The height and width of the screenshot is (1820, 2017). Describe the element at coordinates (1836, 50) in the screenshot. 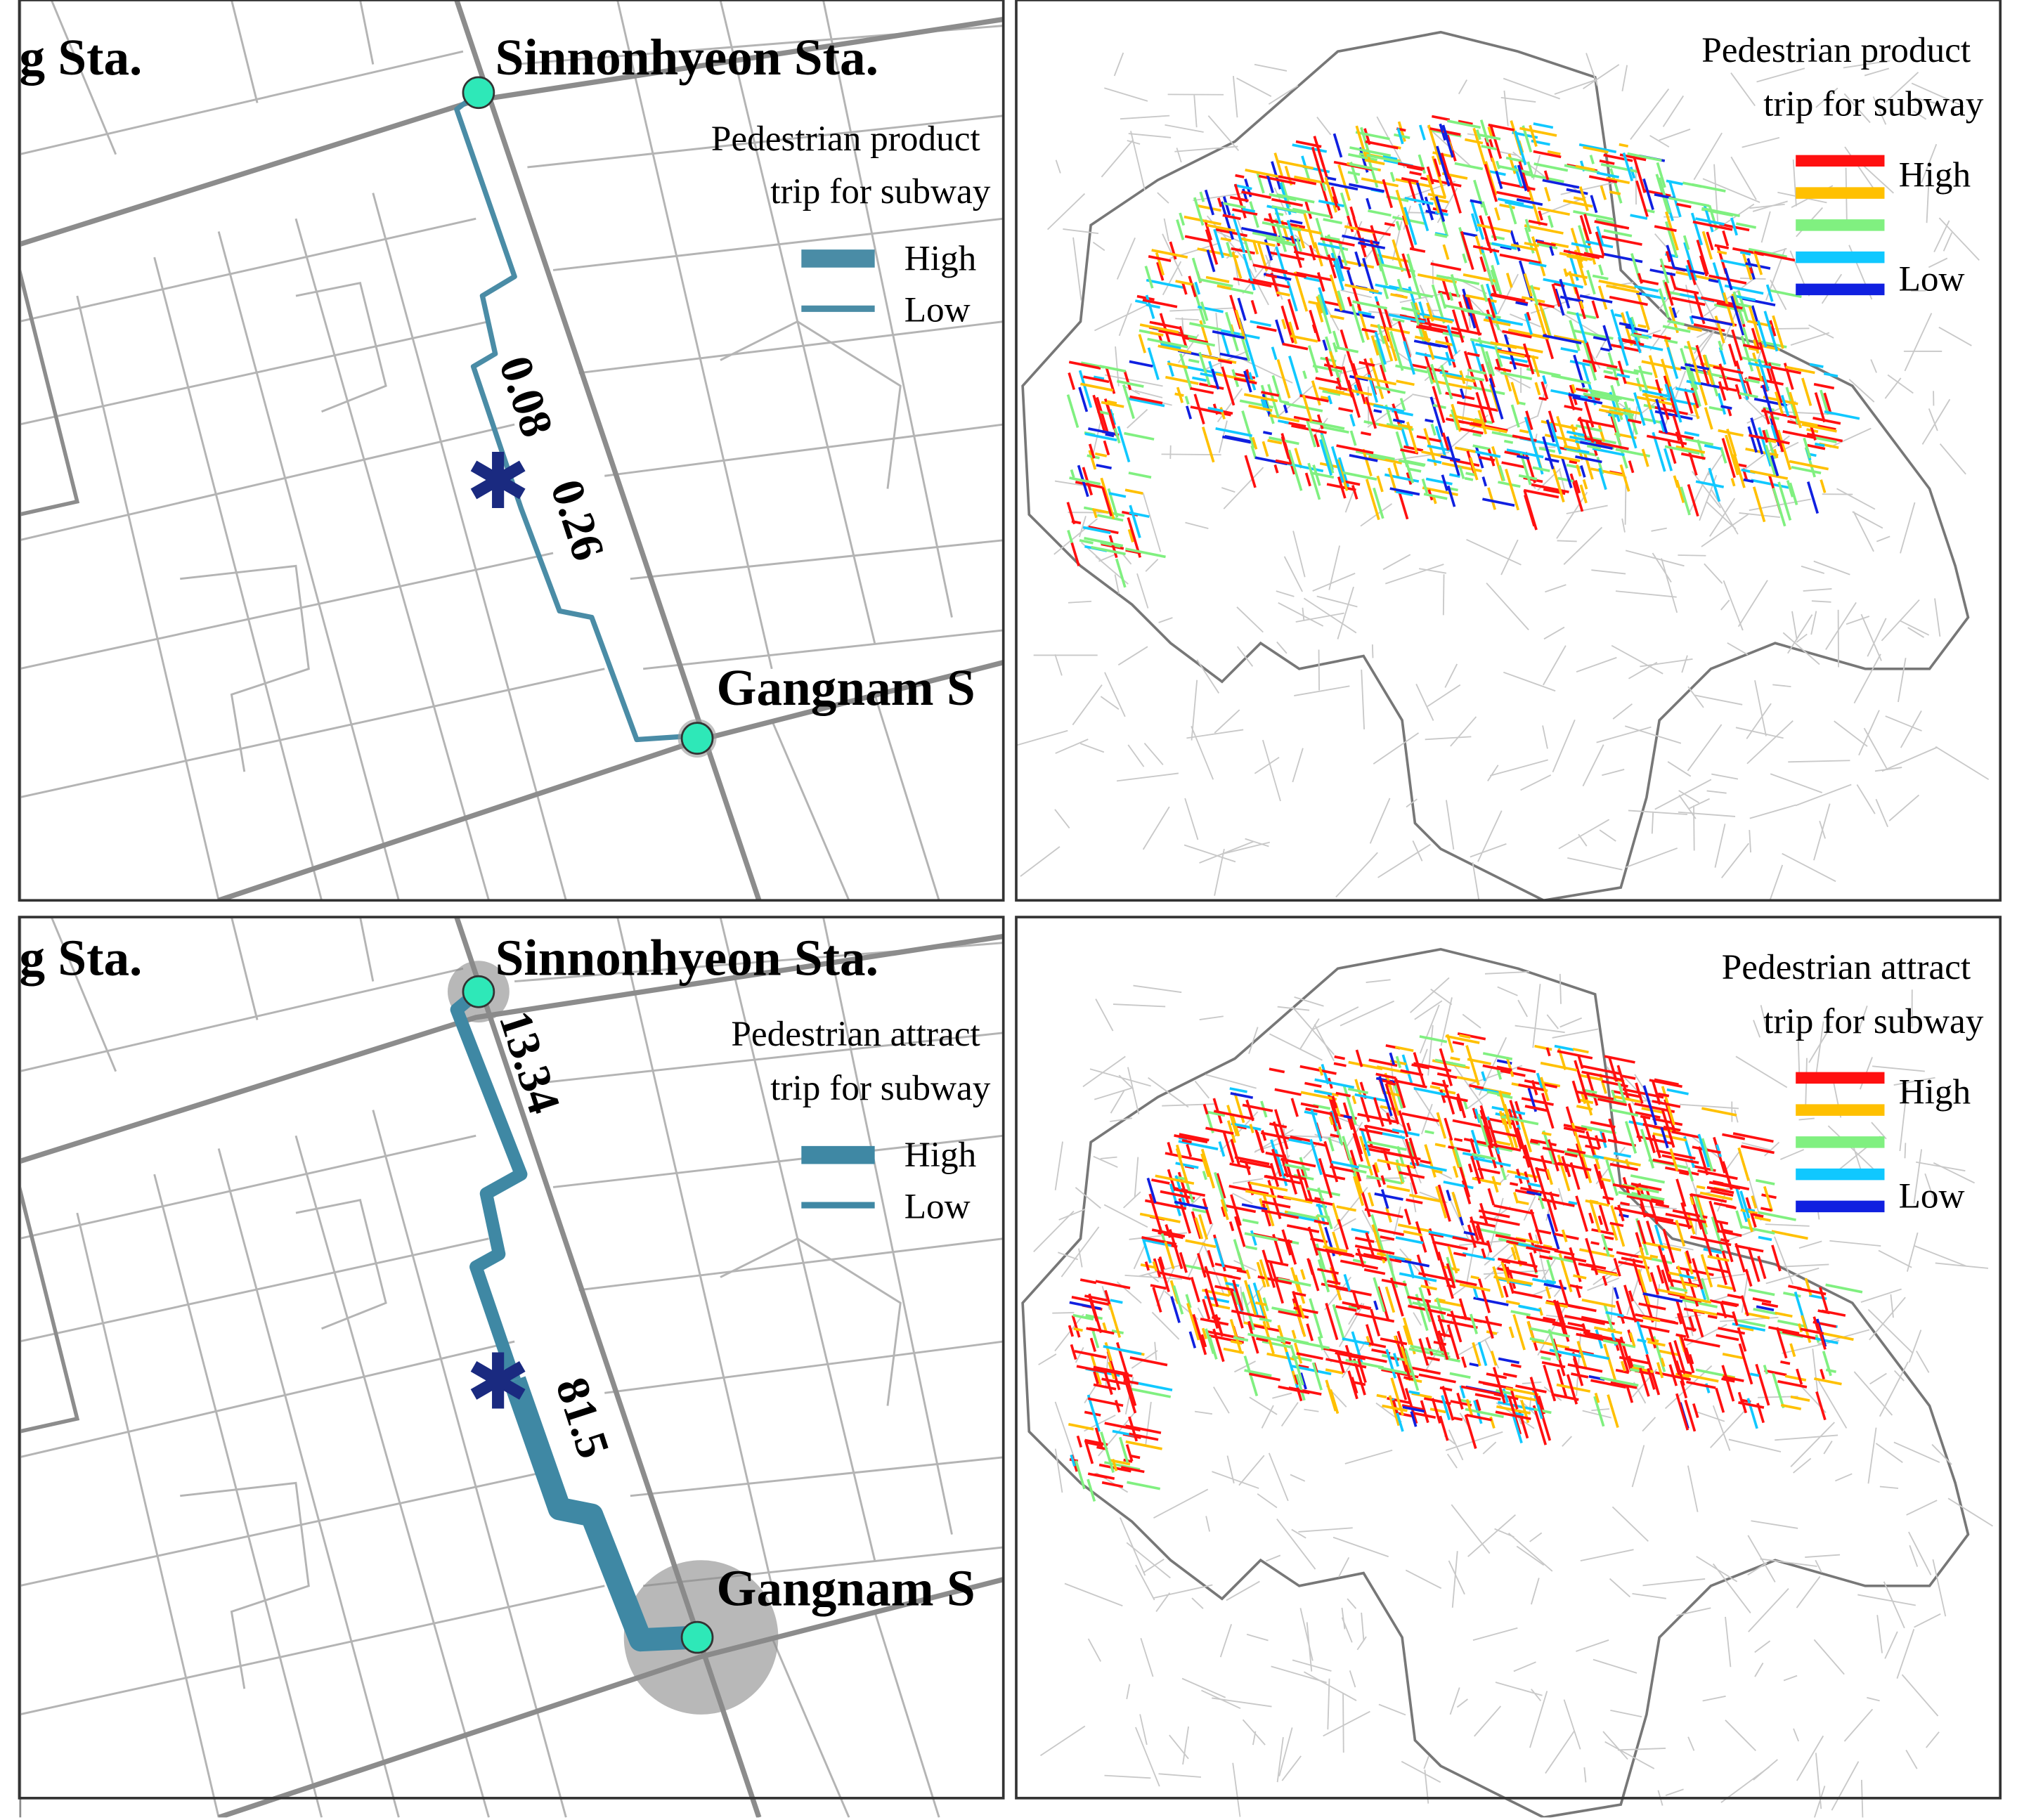

I see `legend-title: Pedestrian product` at that location.